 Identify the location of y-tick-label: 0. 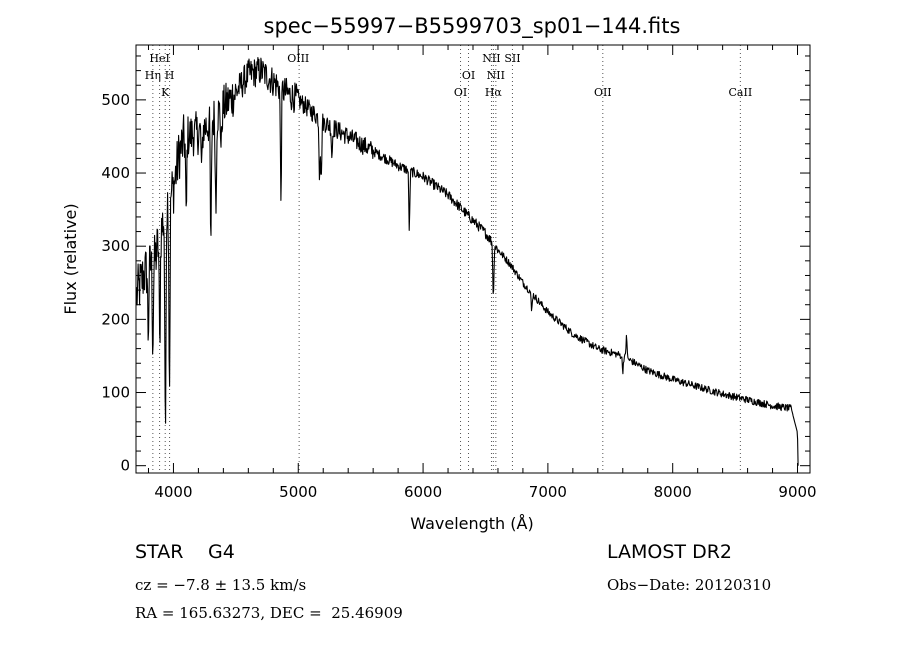
(125, 466).